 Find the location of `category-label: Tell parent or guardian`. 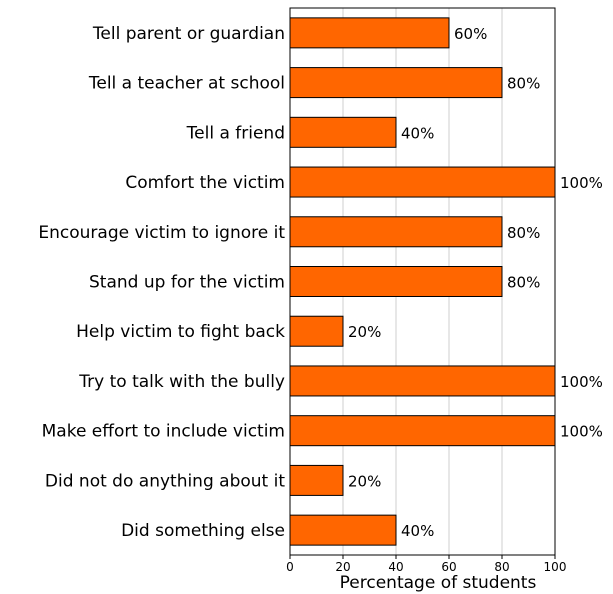

category-label: Tell parent or guardian is located at coordinates (188, 34).